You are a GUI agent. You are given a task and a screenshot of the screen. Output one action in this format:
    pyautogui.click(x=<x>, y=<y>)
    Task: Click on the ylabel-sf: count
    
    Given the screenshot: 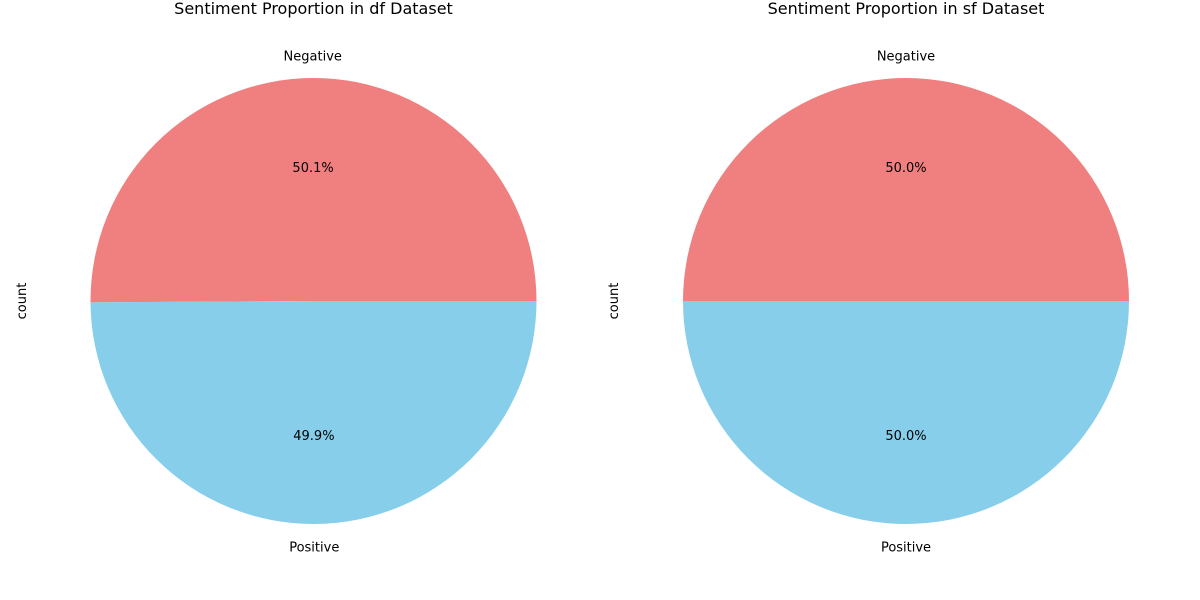 What is the action you would take?
    pyautogui.click(x=614, y=301)
    